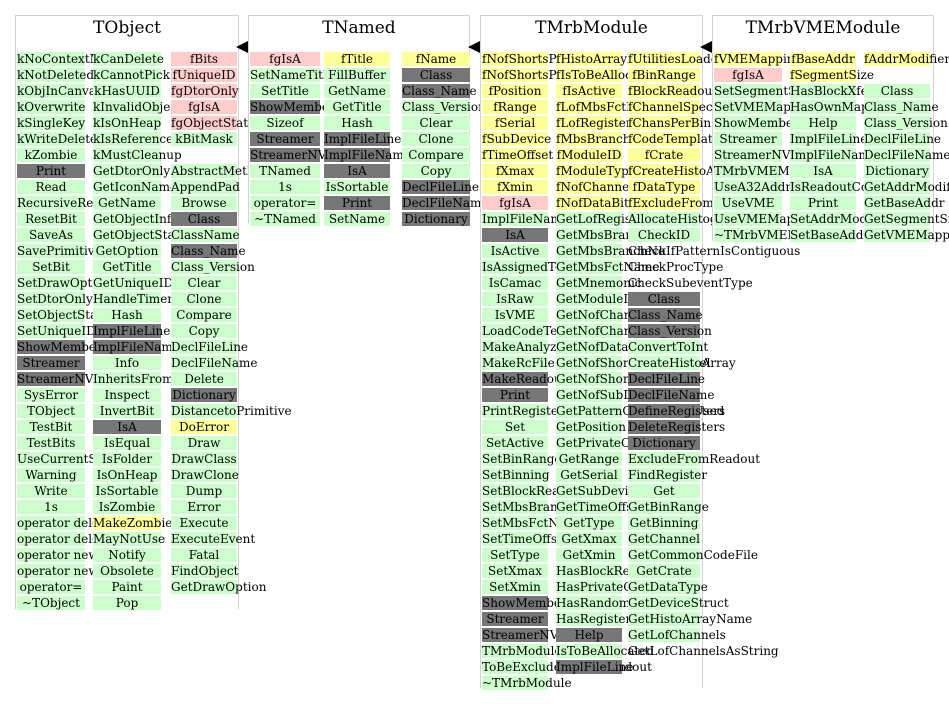  Describe the element at coordinates (690, 283) in the screenshot. I see `member-label: CheckSubeventType` at that location.